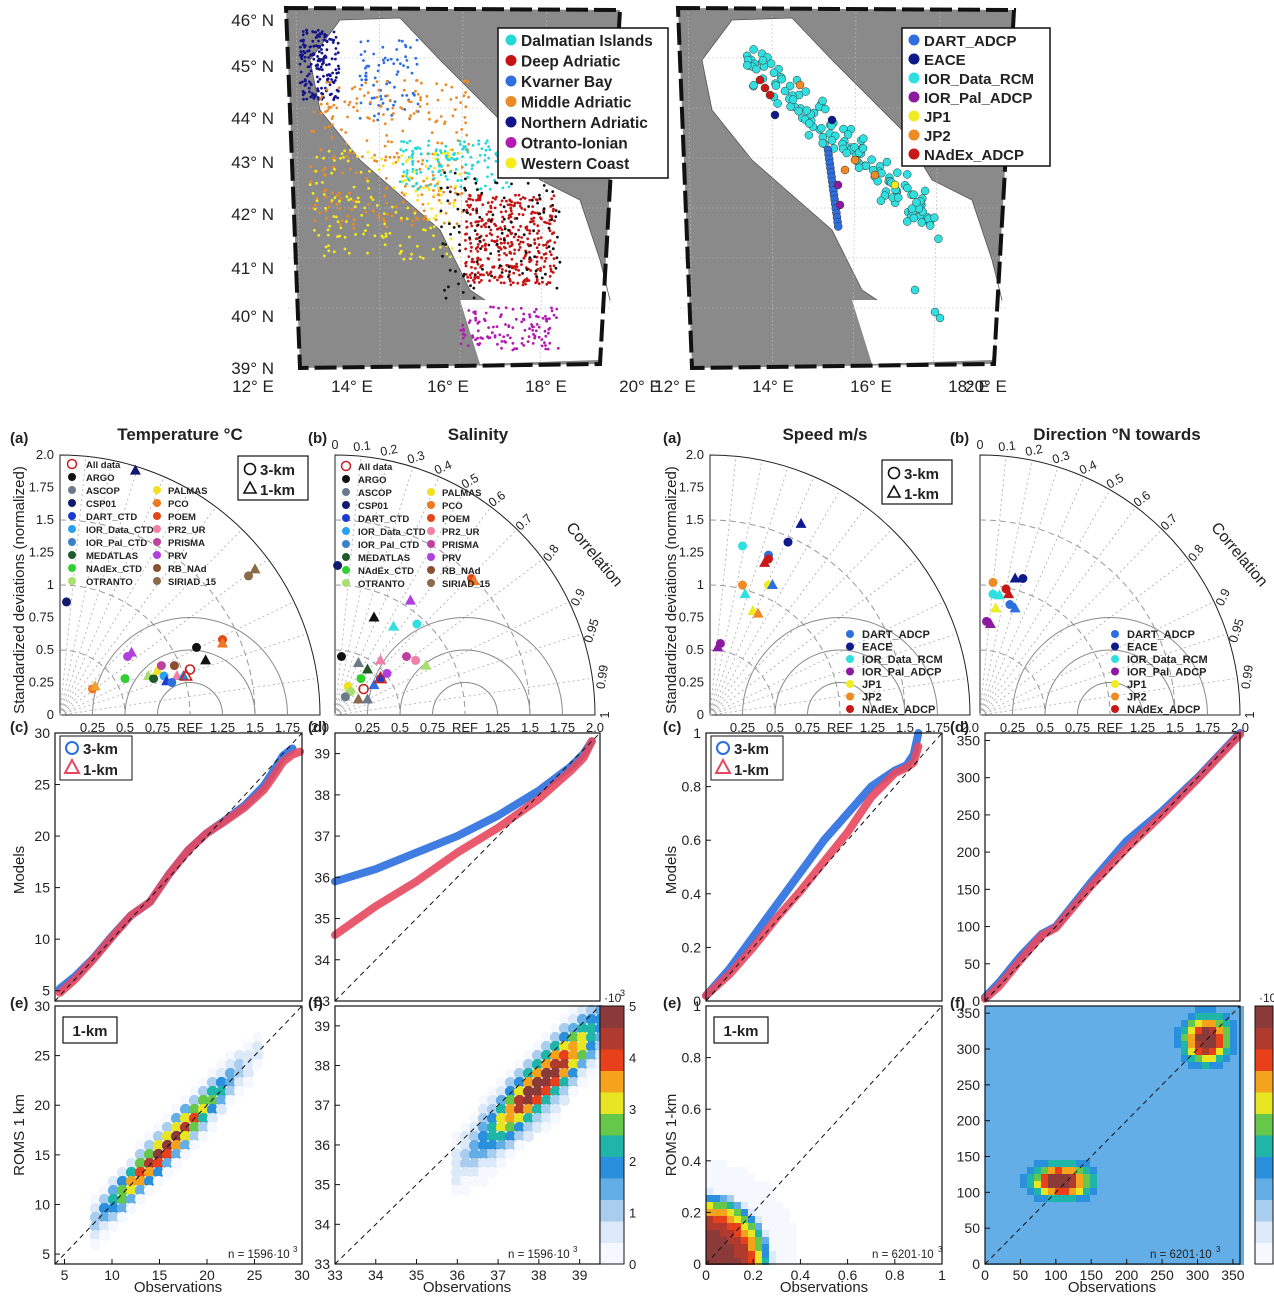  I want to click on legend-label: ASCOP, so click(375, 493).